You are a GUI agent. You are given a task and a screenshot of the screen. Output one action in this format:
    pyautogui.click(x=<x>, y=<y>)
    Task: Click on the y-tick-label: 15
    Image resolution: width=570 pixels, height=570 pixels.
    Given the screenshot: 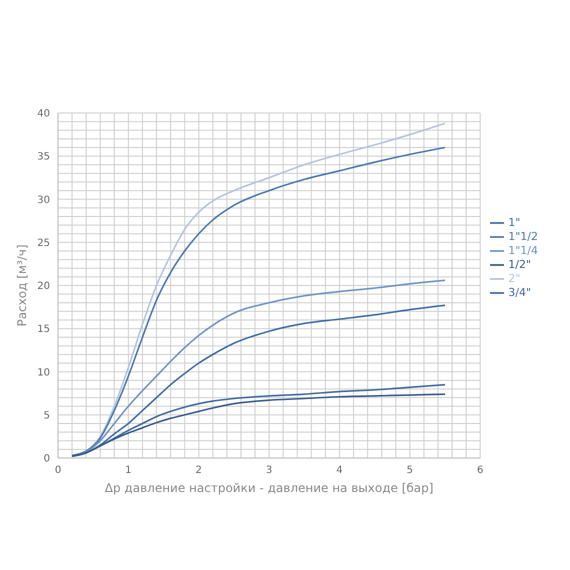 What is the action you would take?
    pyautogui.click(x=43, y=330)
    